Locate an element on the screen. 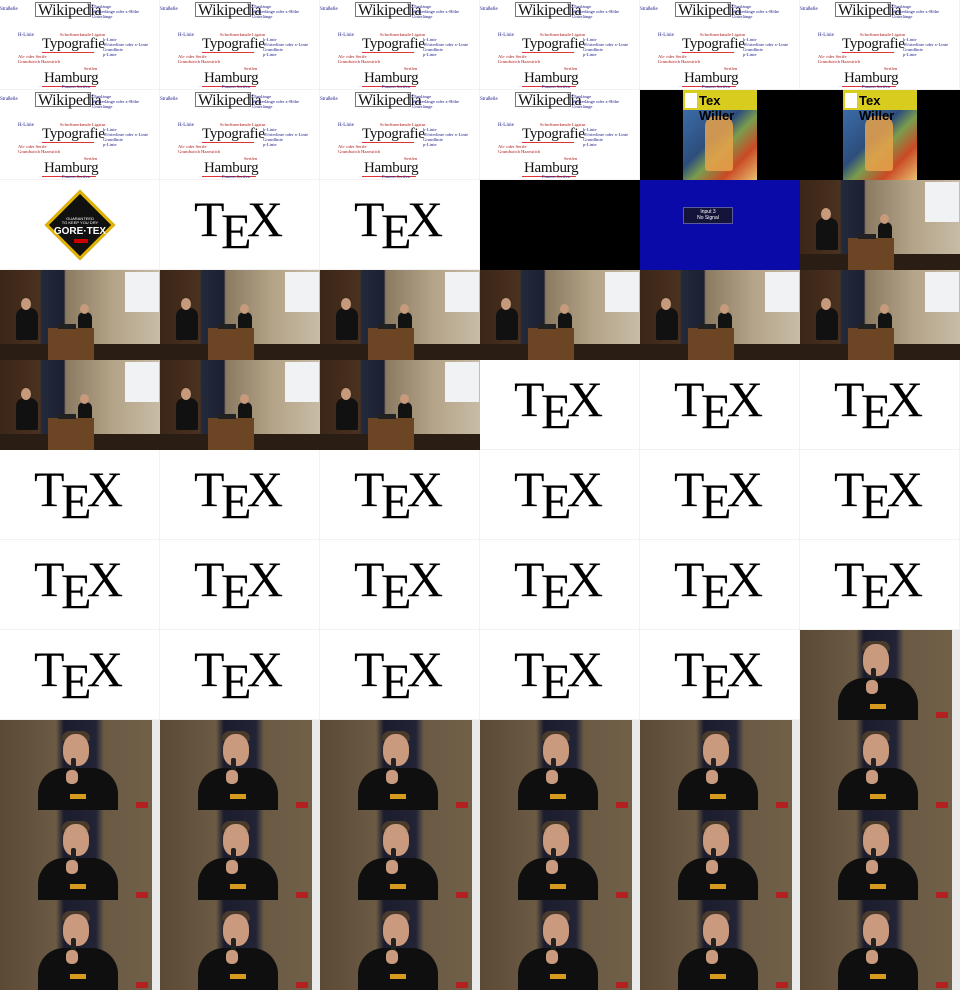 Image resolution: width=960 pixels, height=990 pixels. typo-bottom-line: Grundstrich Haarstrich is located at coordinates (679, 61).